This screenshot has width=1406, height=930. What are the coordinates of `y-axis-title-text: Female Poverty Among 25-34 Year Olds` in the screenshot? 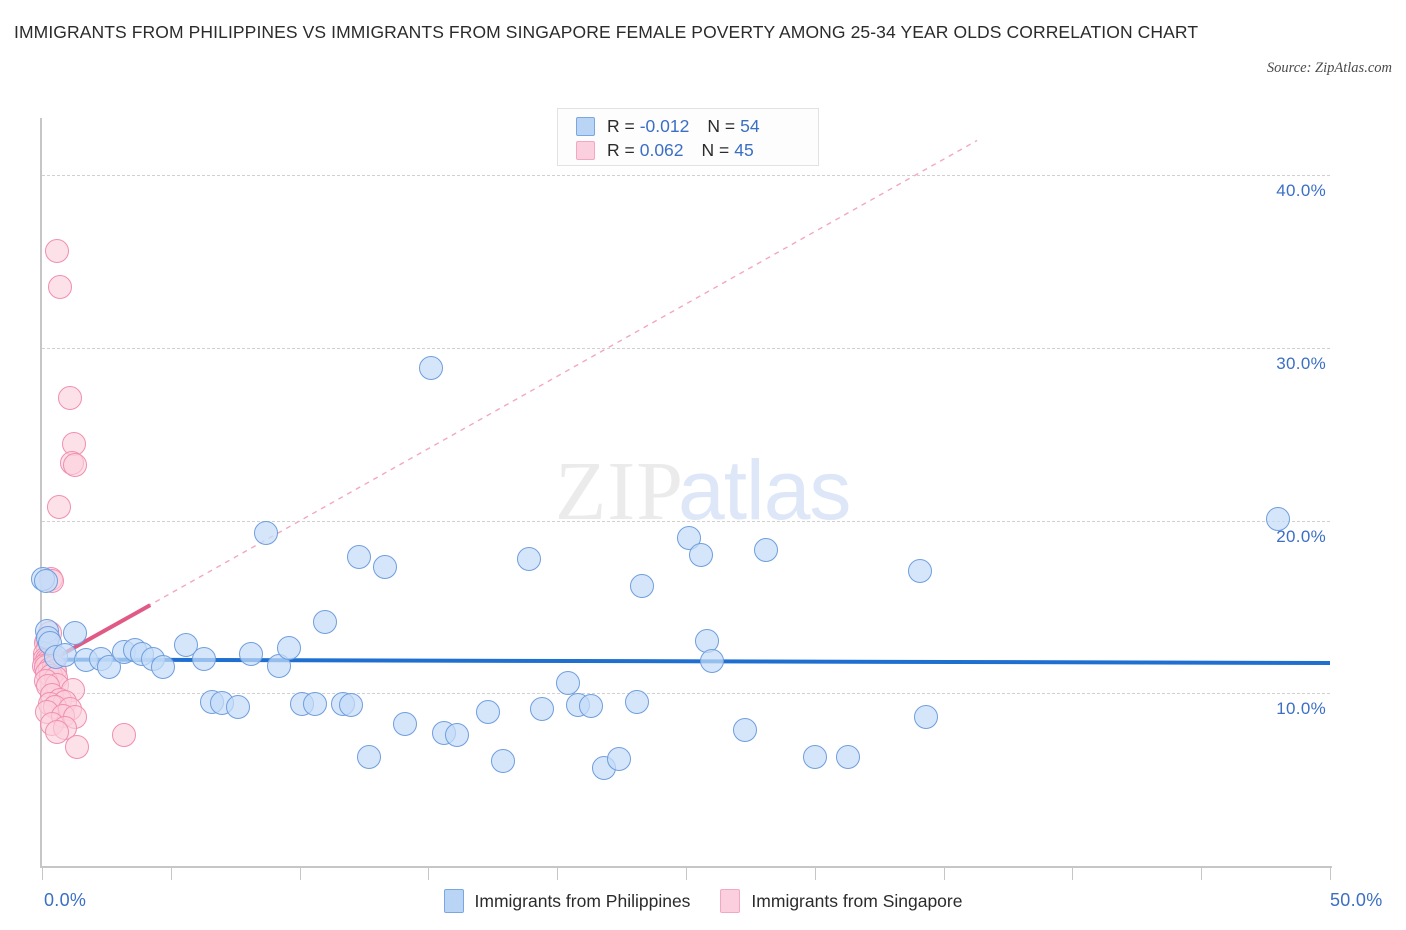 It's located at (17, 72).